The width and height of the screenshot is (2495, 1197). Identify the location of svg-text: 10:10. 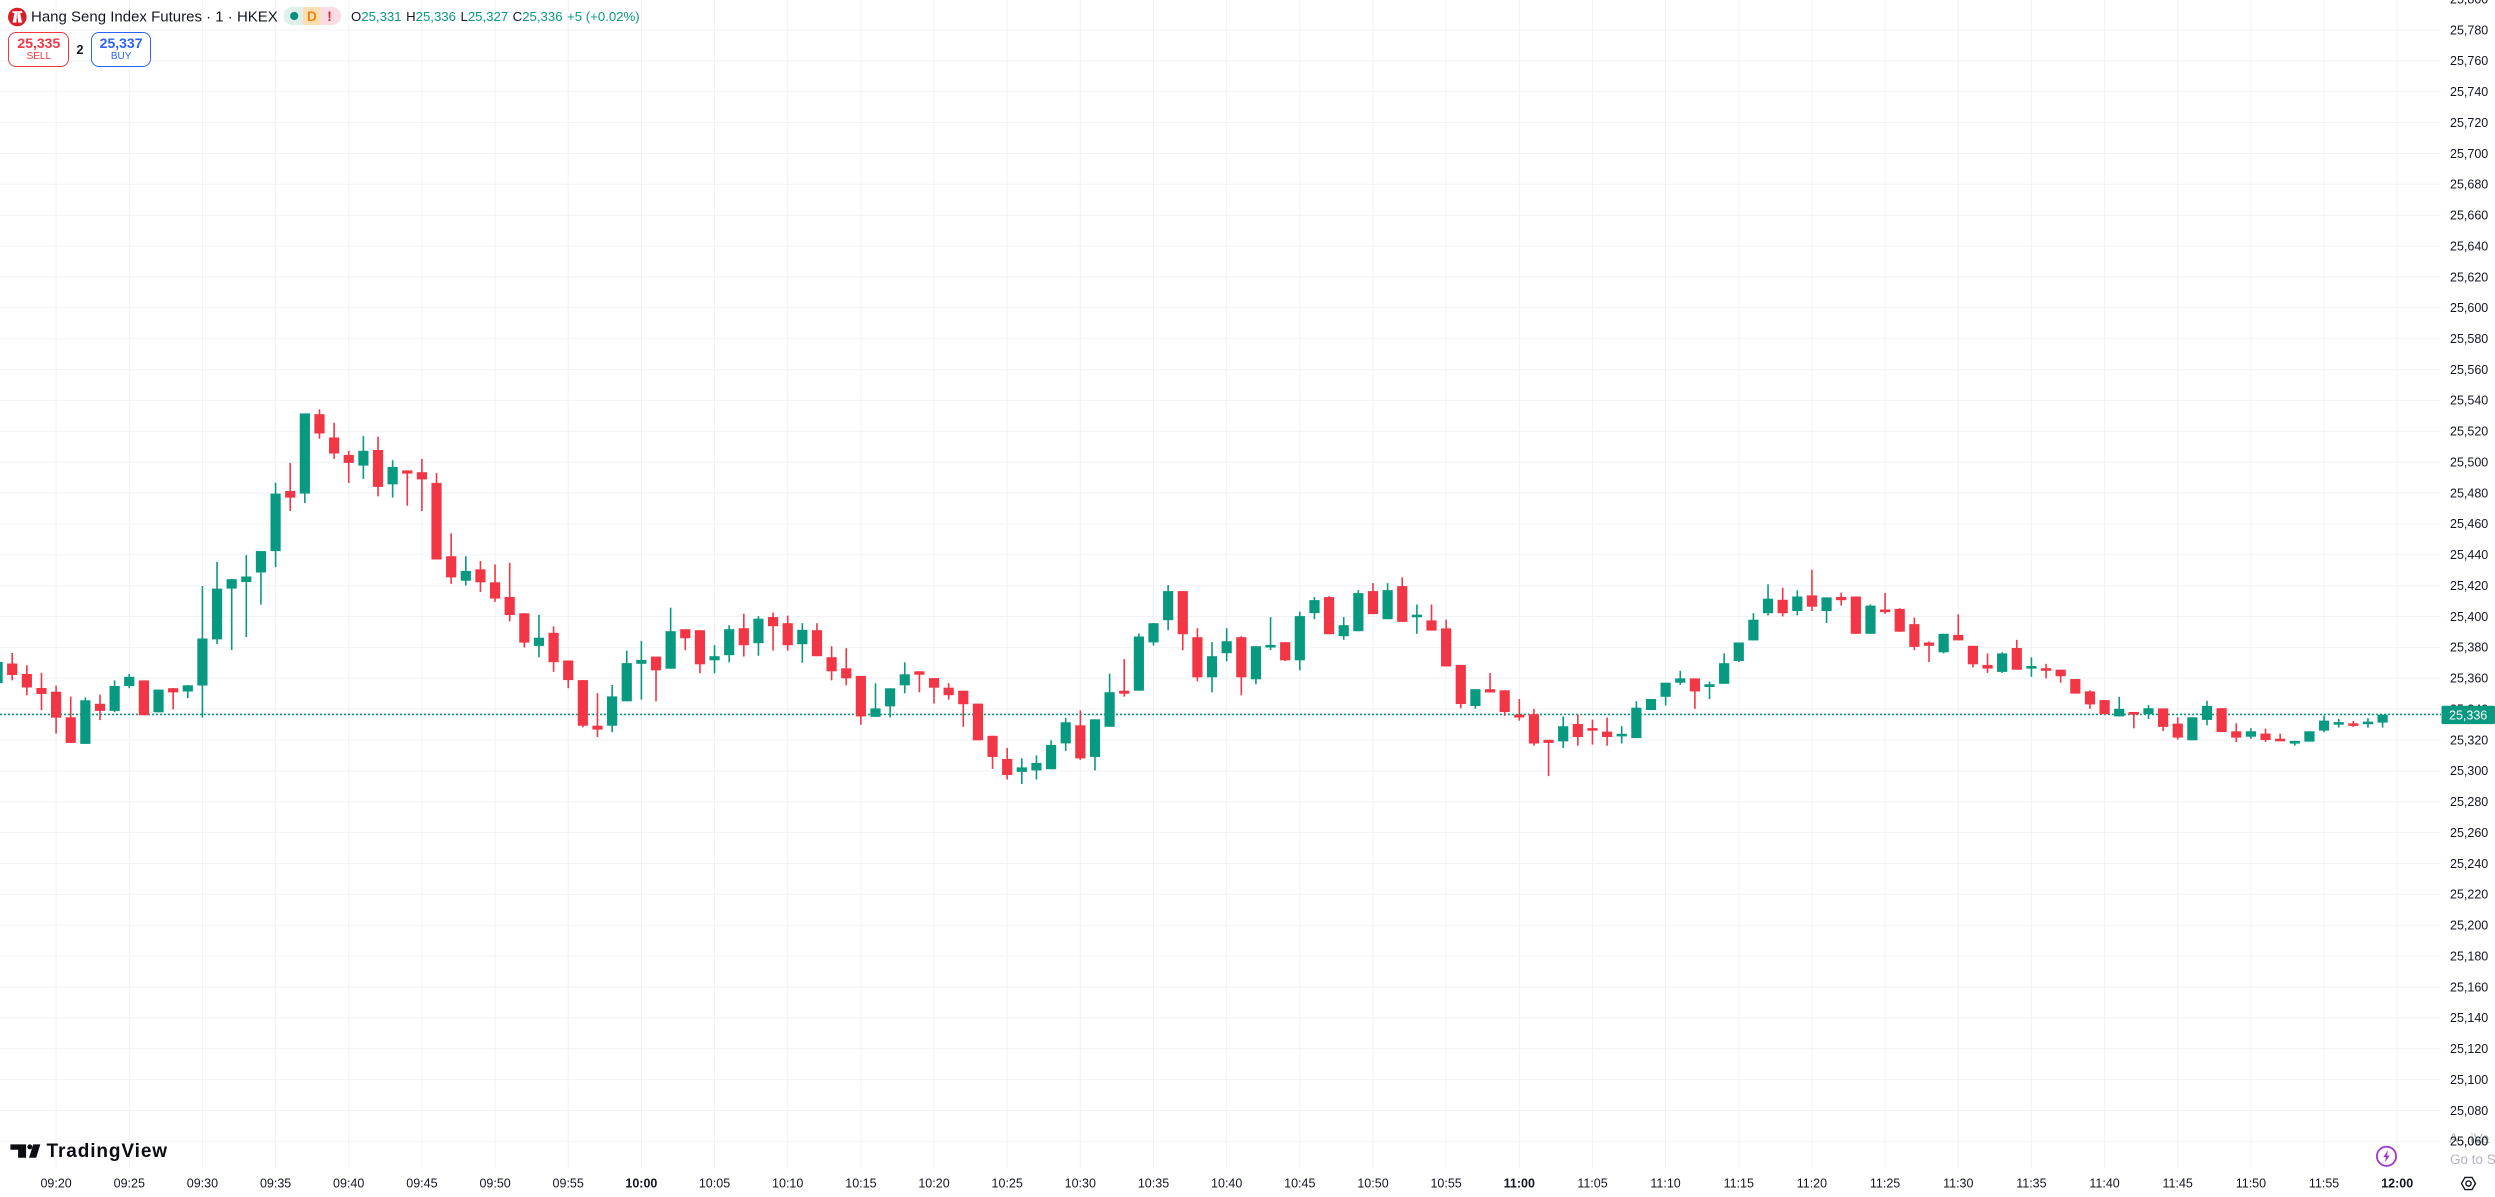
(787, 1184).